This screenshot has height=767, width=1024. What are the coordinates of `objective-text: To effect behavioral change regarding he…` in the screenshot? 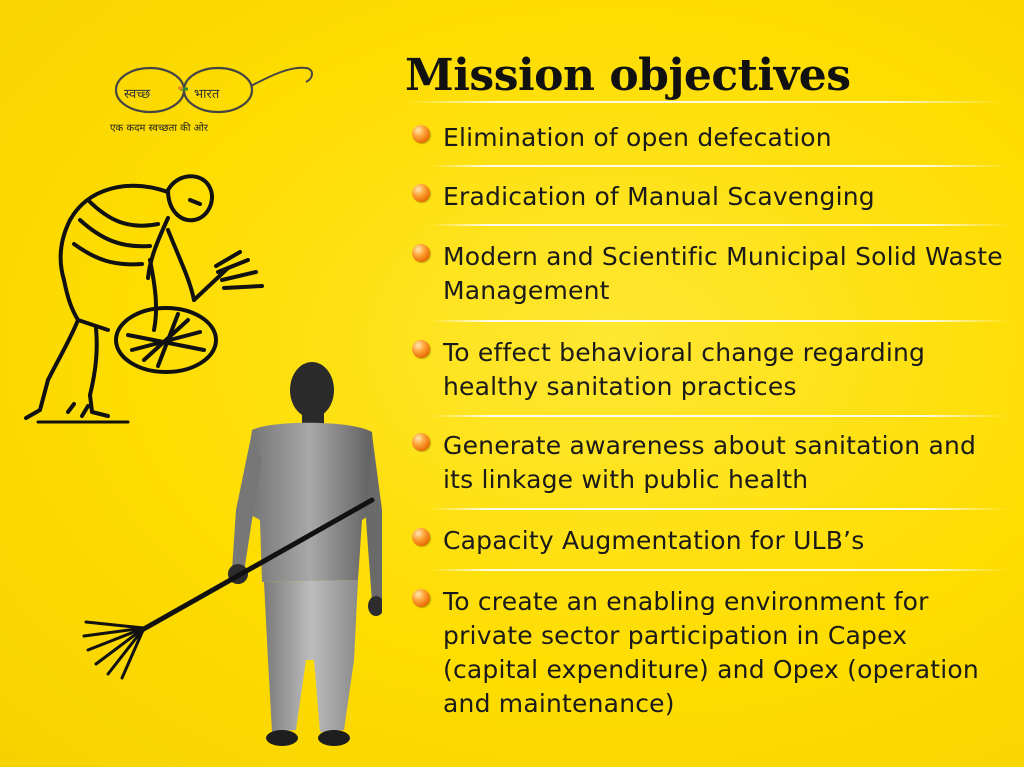 It's located at (725, 370).